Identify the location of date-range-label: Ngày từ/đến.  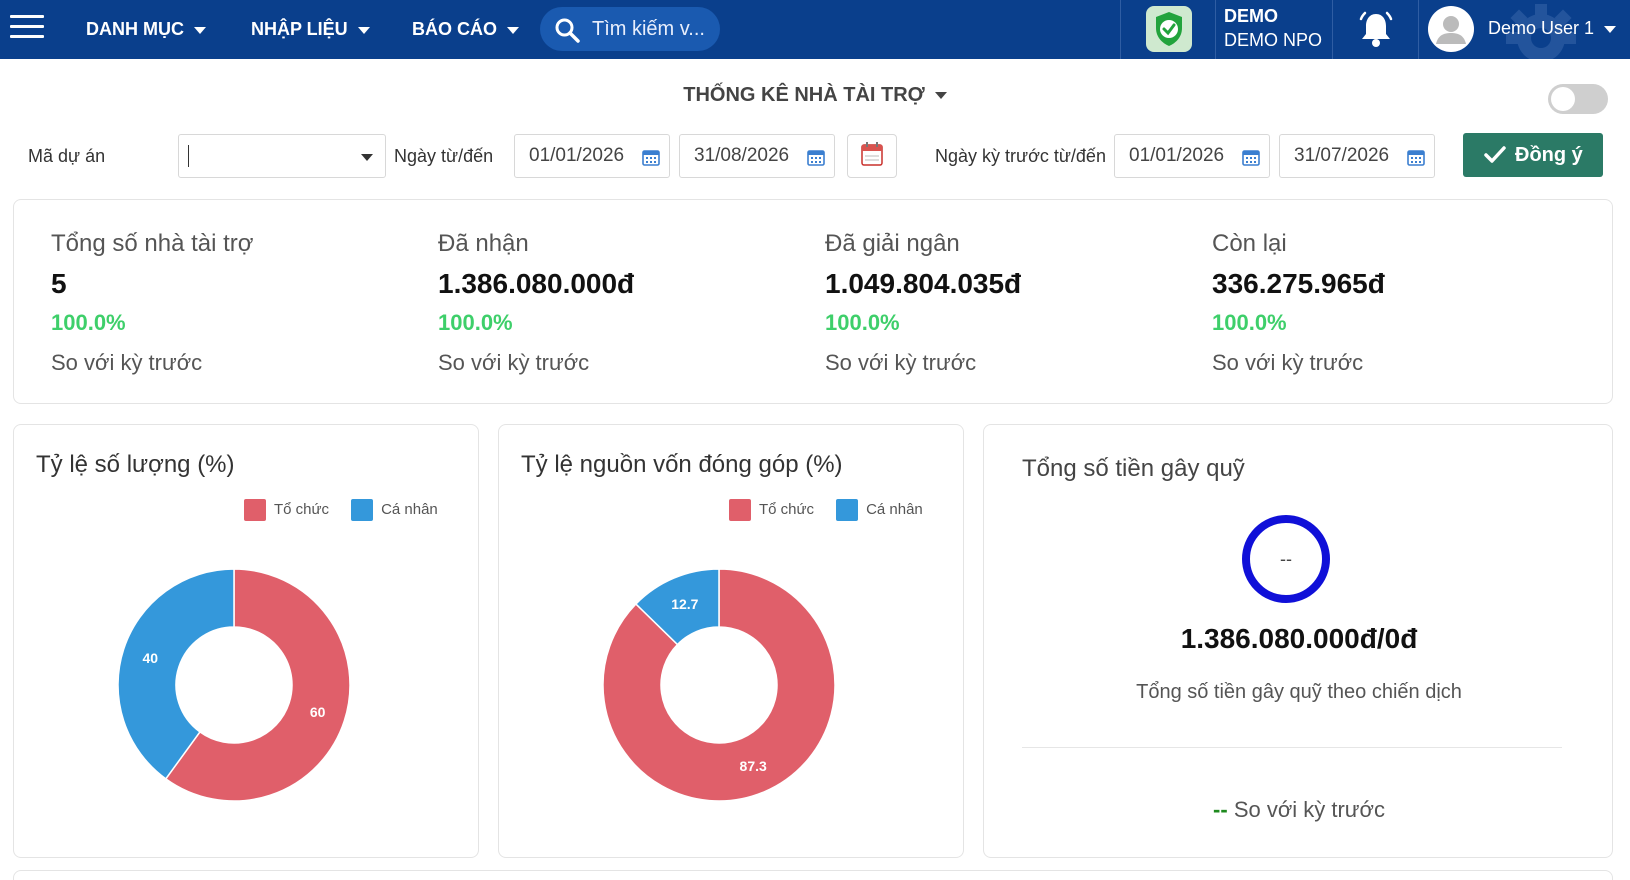
(444, 156).